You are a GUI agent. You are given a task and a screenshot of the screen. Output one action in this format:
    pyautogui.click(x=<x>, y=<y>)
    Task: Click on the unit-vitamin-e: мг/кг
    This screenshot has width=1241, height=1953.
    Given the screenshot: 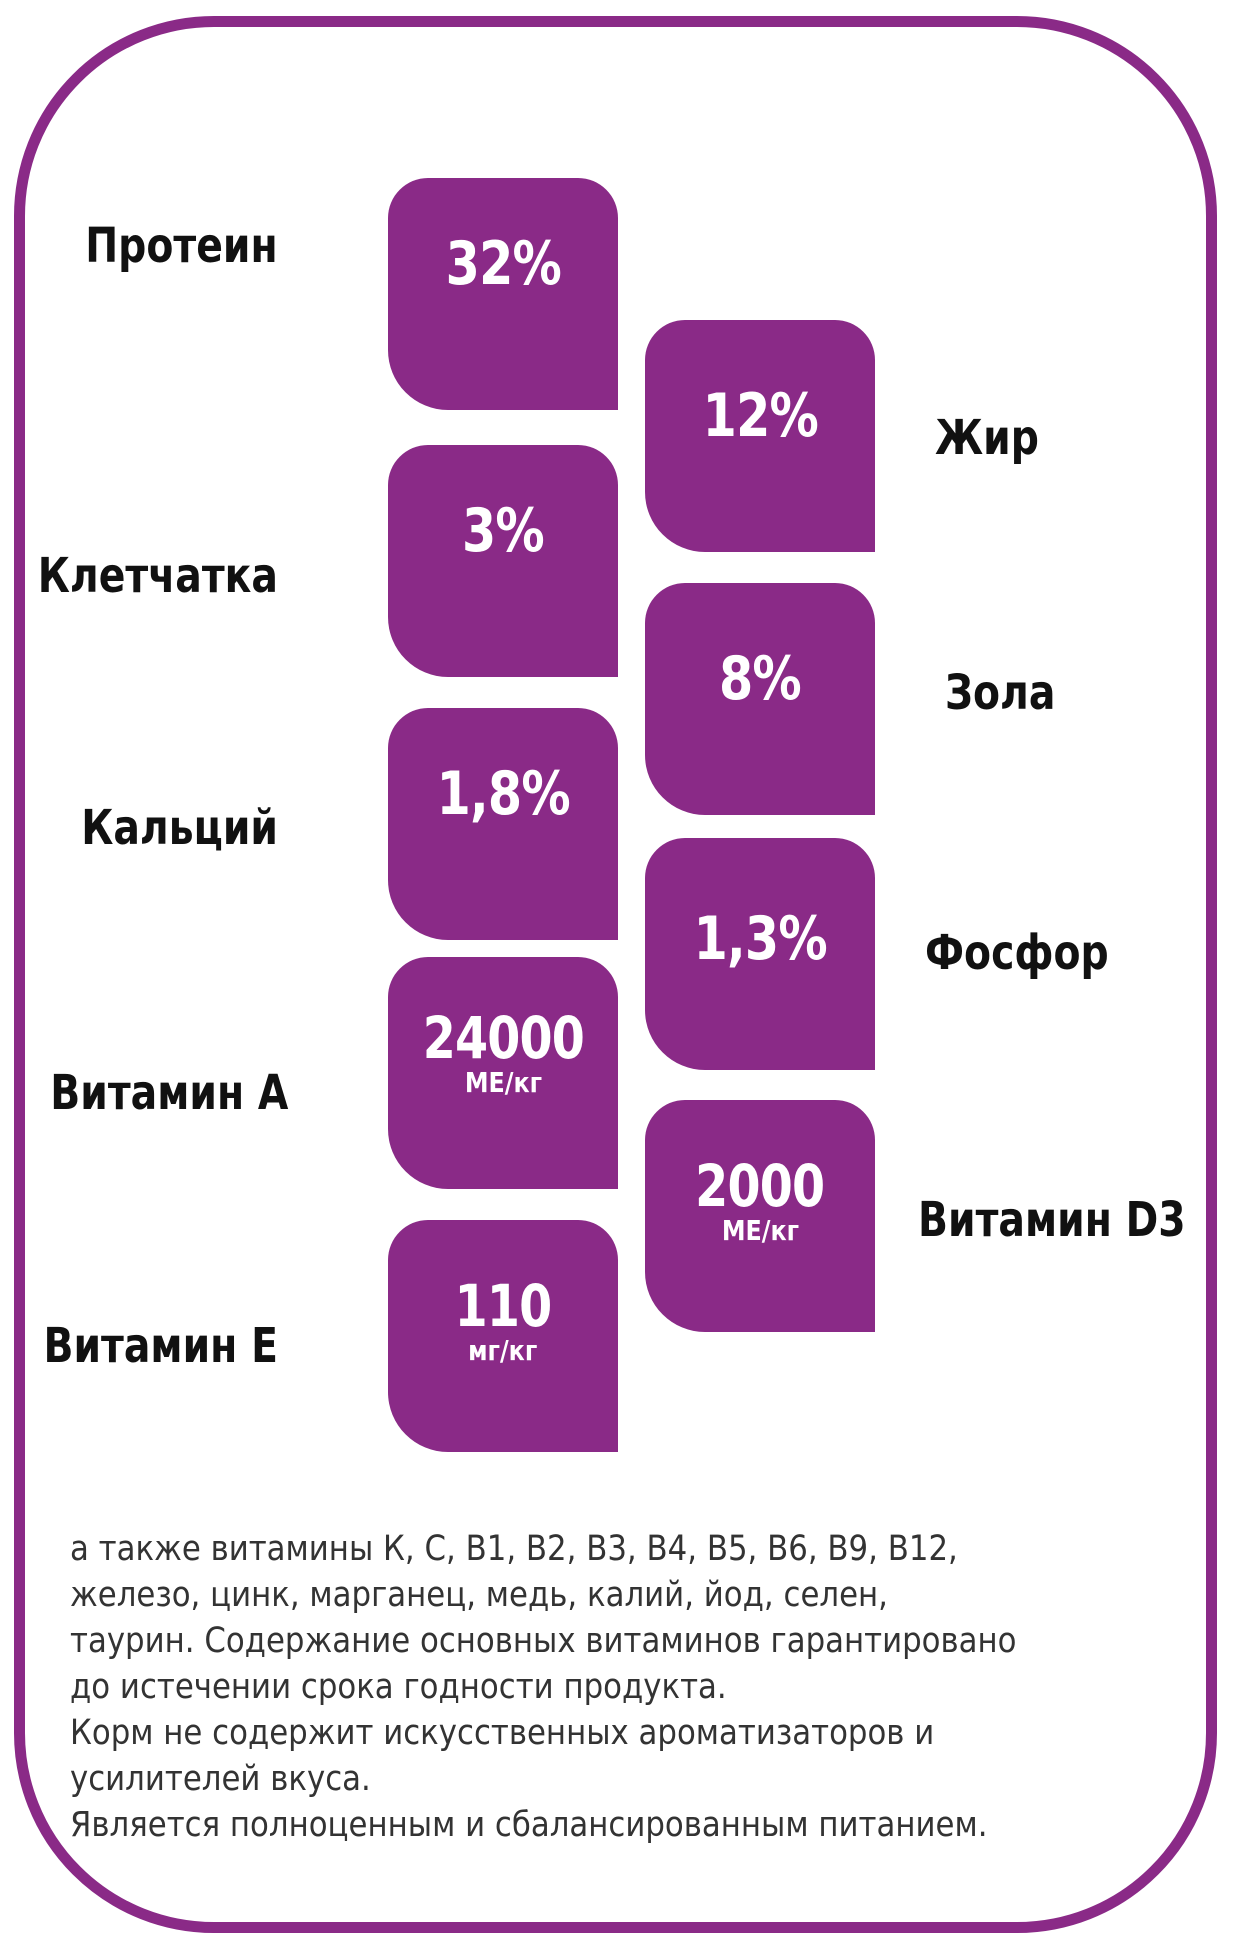 What is the action you would take?
    pyautogui.click(x=503, y=1350)
    